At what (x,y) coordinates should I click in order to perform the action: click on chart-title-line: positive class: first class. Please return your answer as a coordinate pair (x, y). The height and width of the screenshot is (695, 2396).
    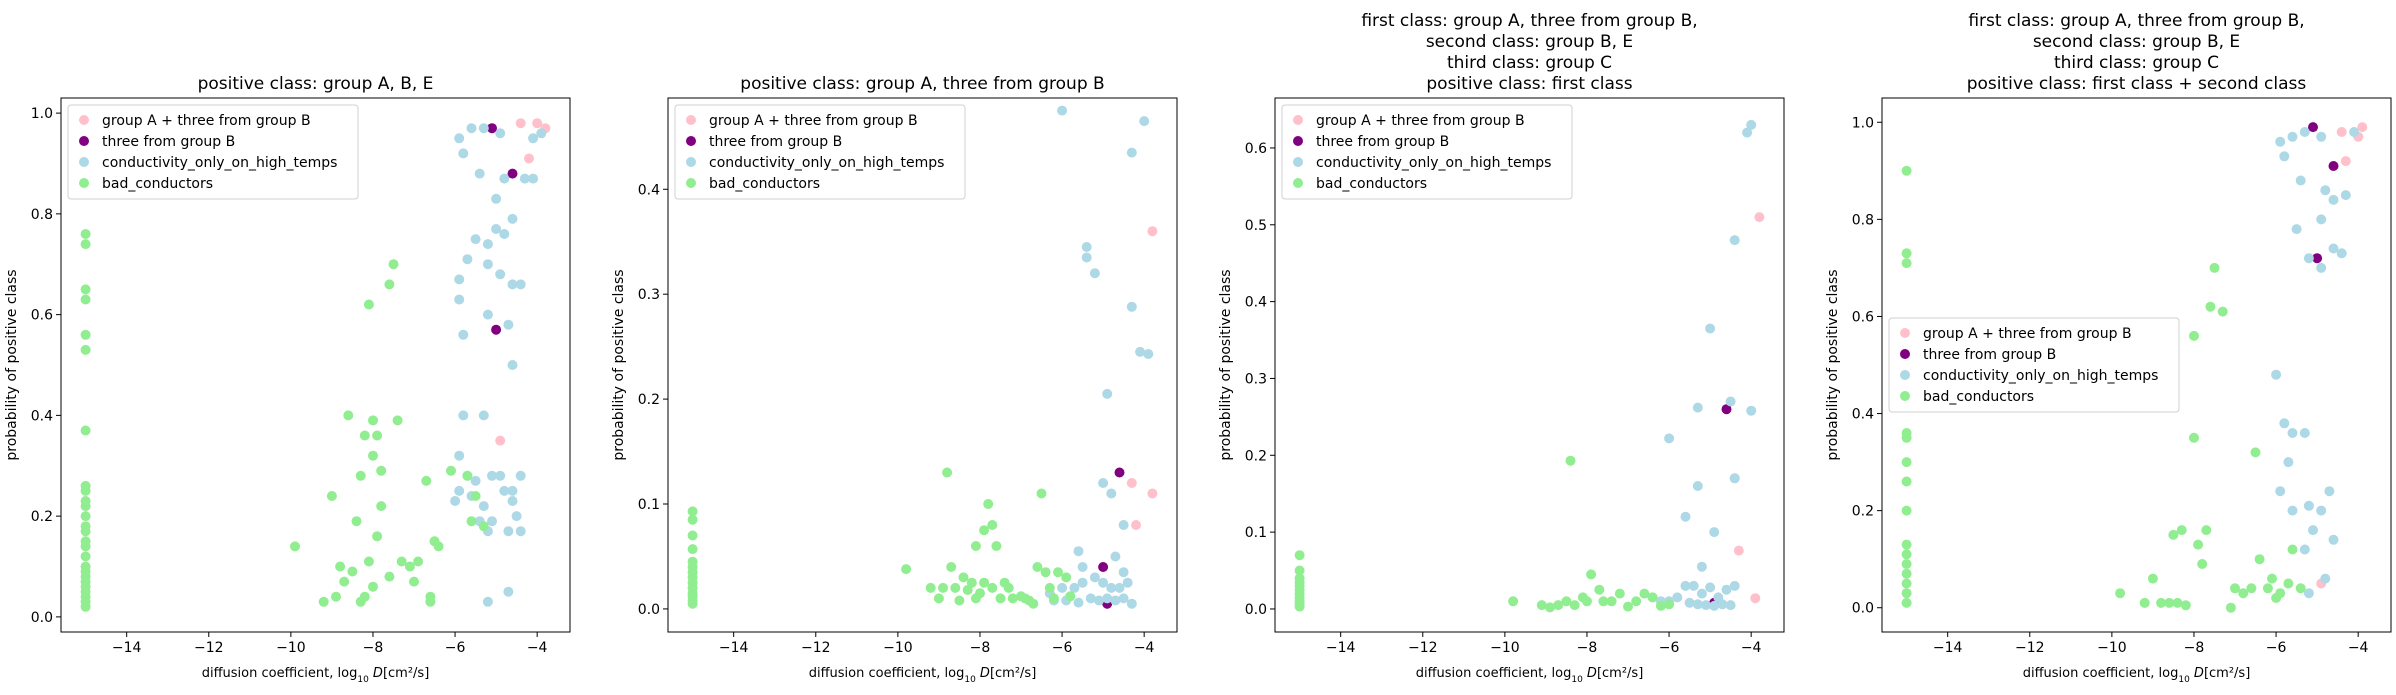
    Looking at the image, I should click on (1529, 84).